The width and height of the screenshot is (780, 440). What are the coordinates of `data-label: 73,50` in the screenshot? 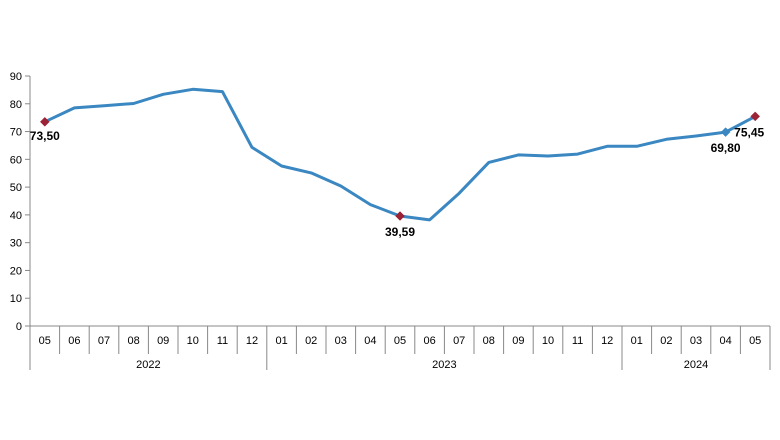 It's located at (45, 136).